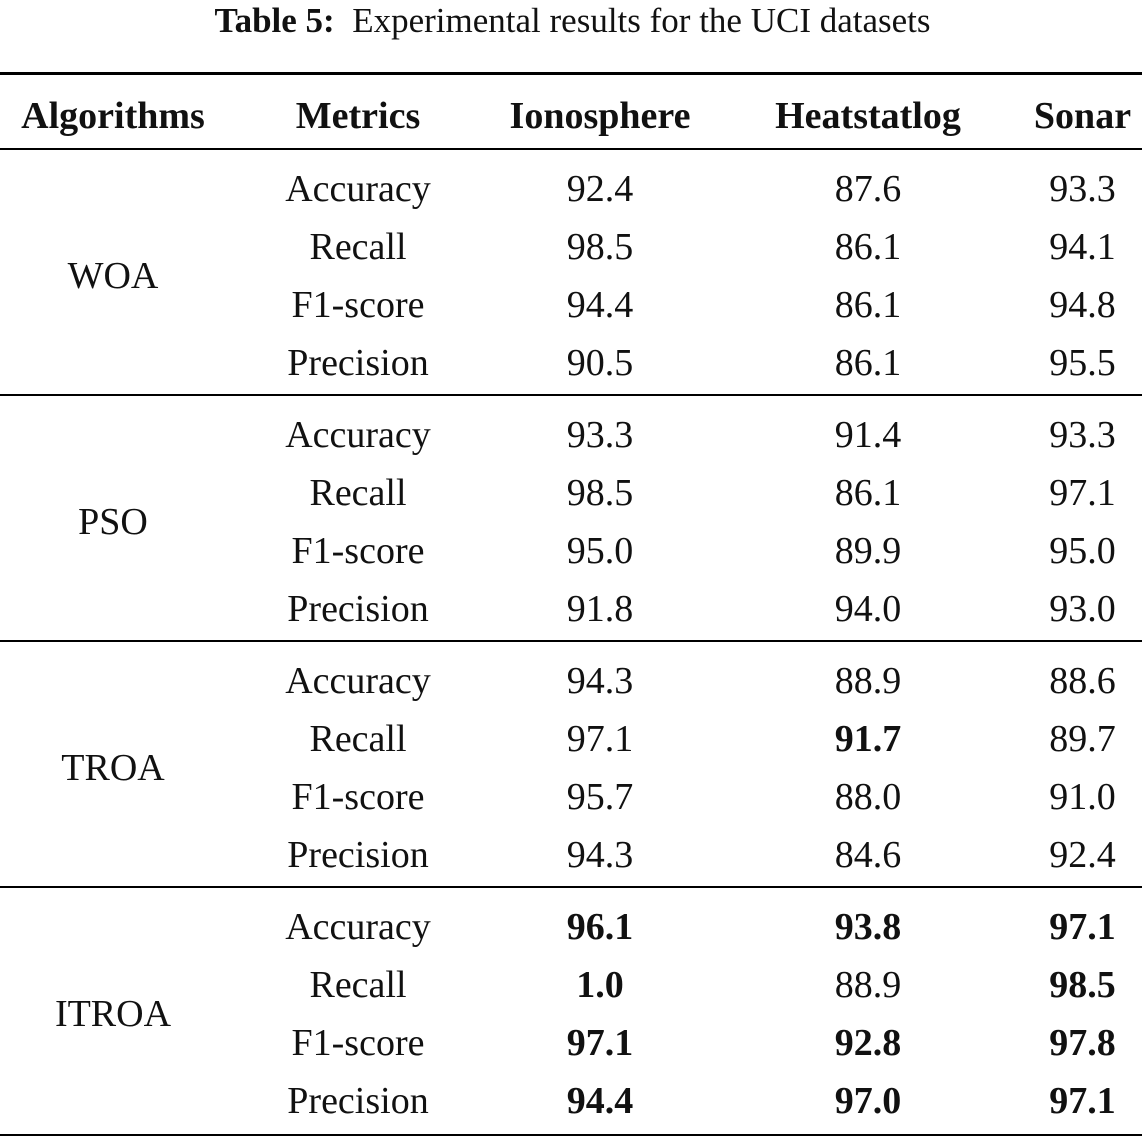 The height and width of the screenshot is (1140, 1145). Describe the element at coordinates (868, 609) in the screenshot. I see `heatstatlog-value-cell: 94.0` at that location.